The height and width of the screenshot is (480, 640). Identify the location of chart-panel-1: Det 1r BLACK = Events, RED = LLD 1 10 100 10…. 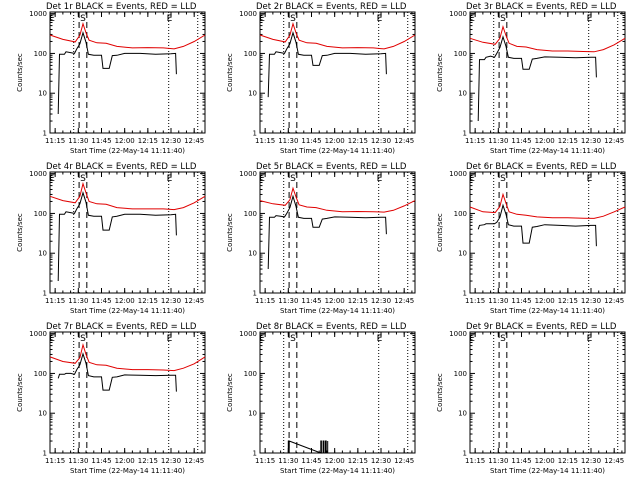
(111, 78).